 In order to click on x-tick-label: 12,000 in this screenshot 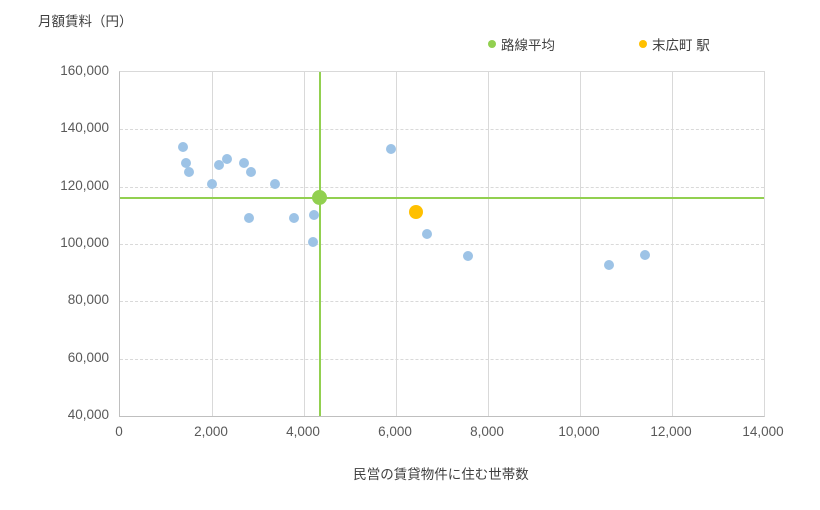, I will do `click(671, 431)`.